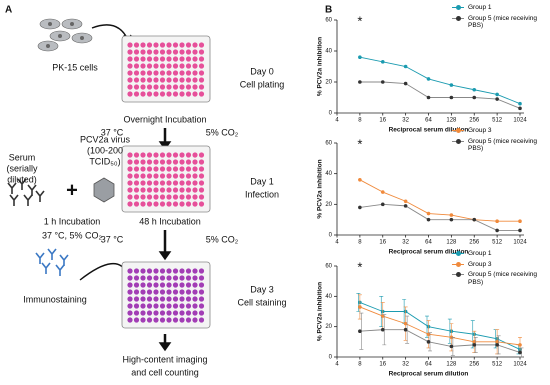 The image size is (550, 385). What do you see at coordinates (170, 221) in the screenshot?
I see `diagram-text: 48 h Incubation` at bounding box center [170, 221].